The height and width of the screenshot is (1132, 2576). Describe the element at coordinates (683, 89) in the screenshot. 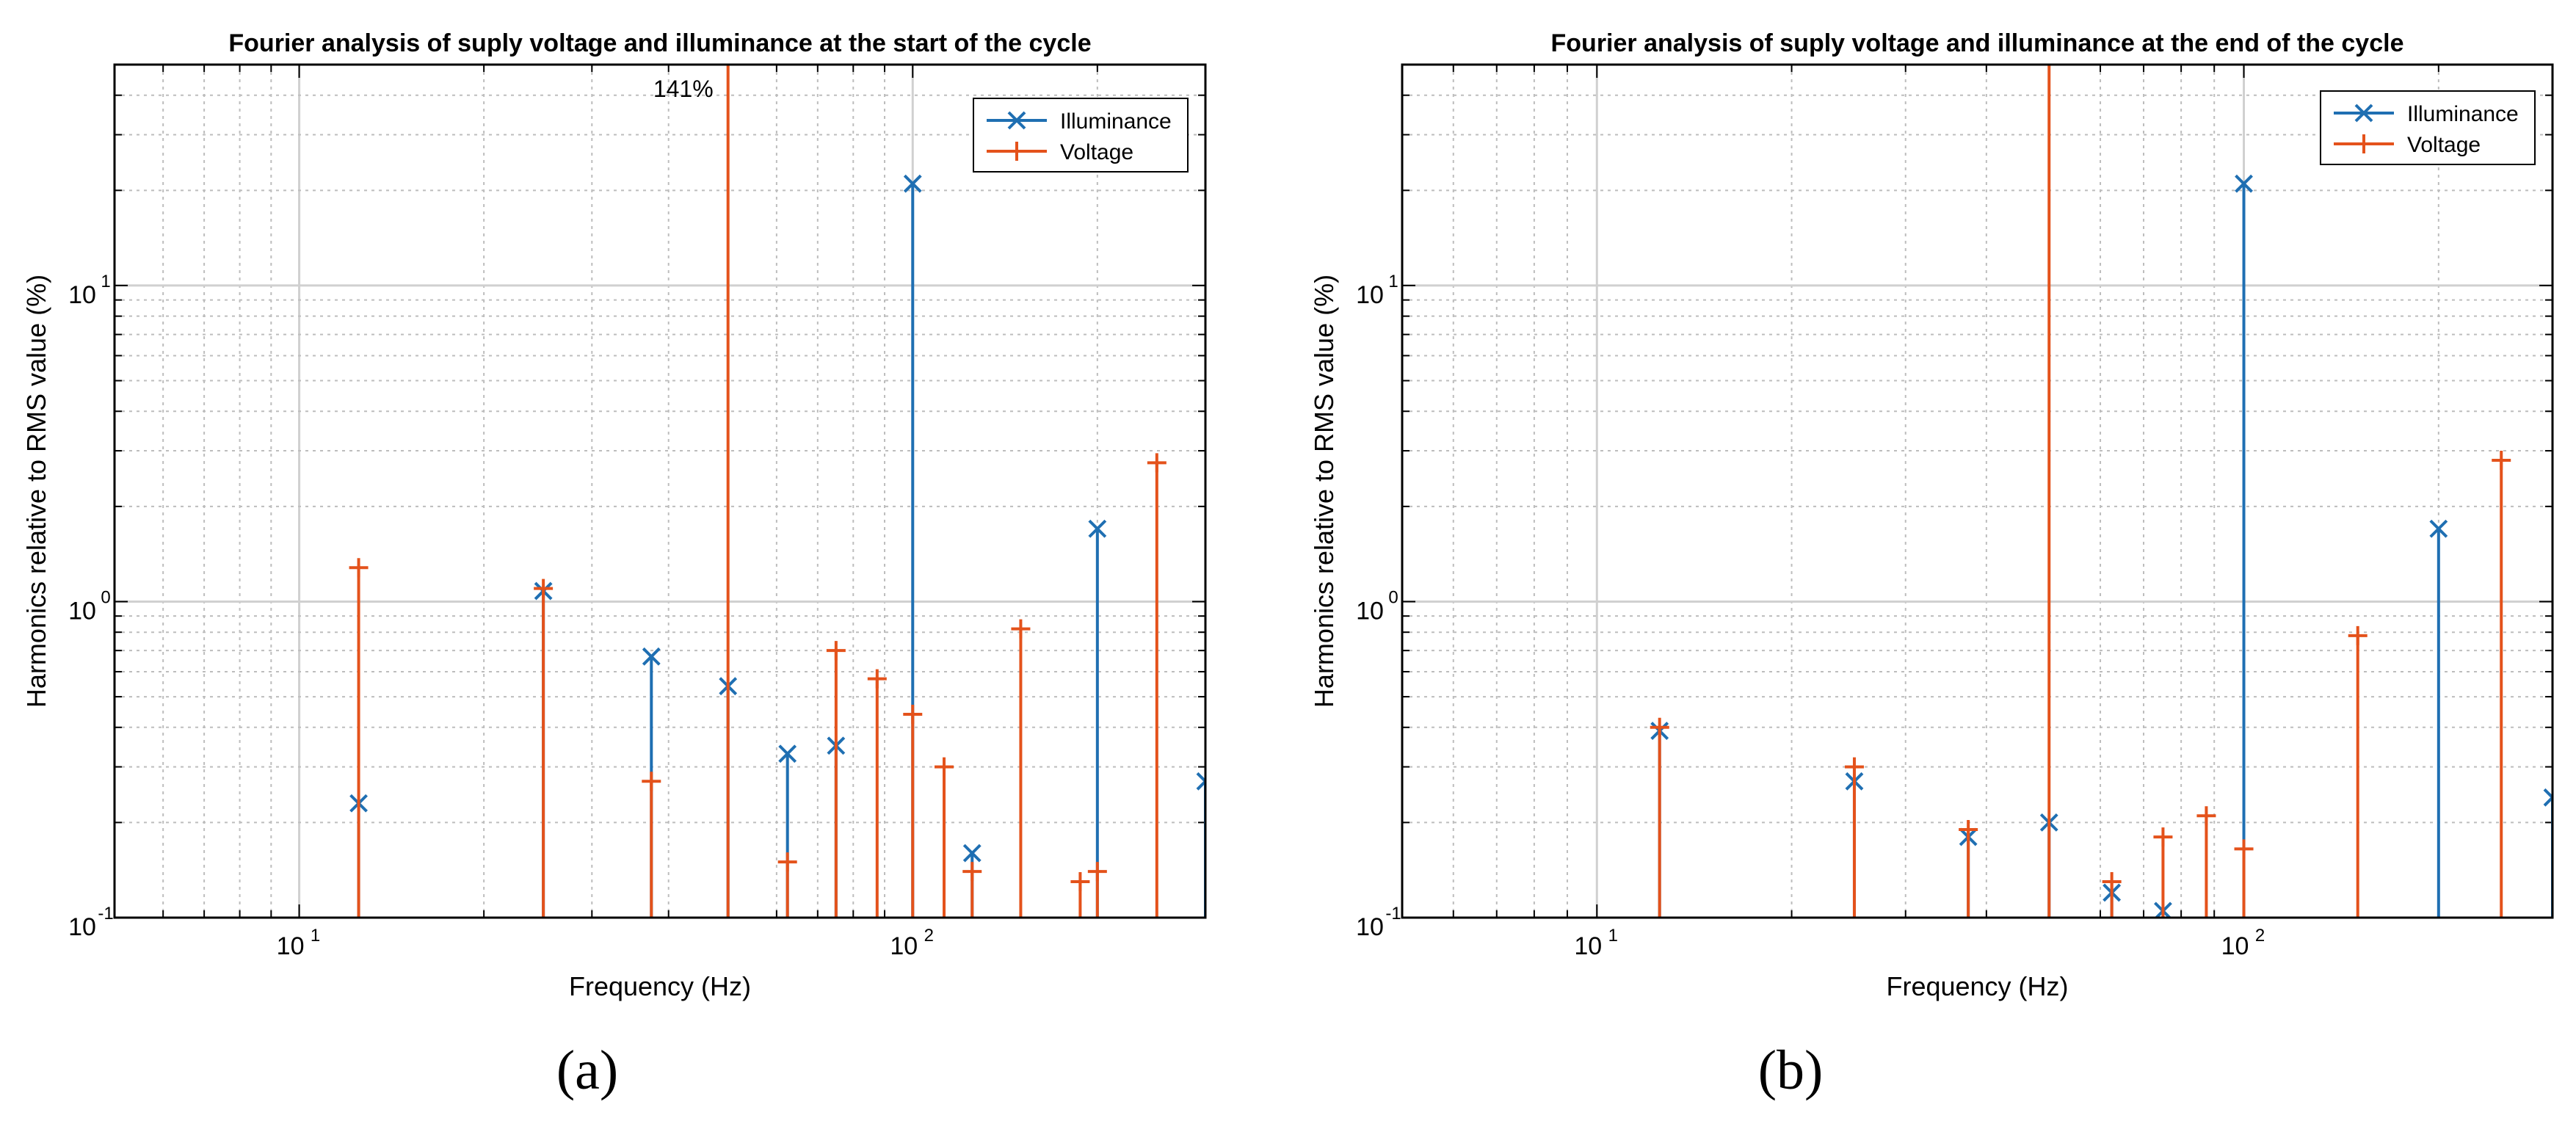

I see `annotation-label: 141%` at that location.